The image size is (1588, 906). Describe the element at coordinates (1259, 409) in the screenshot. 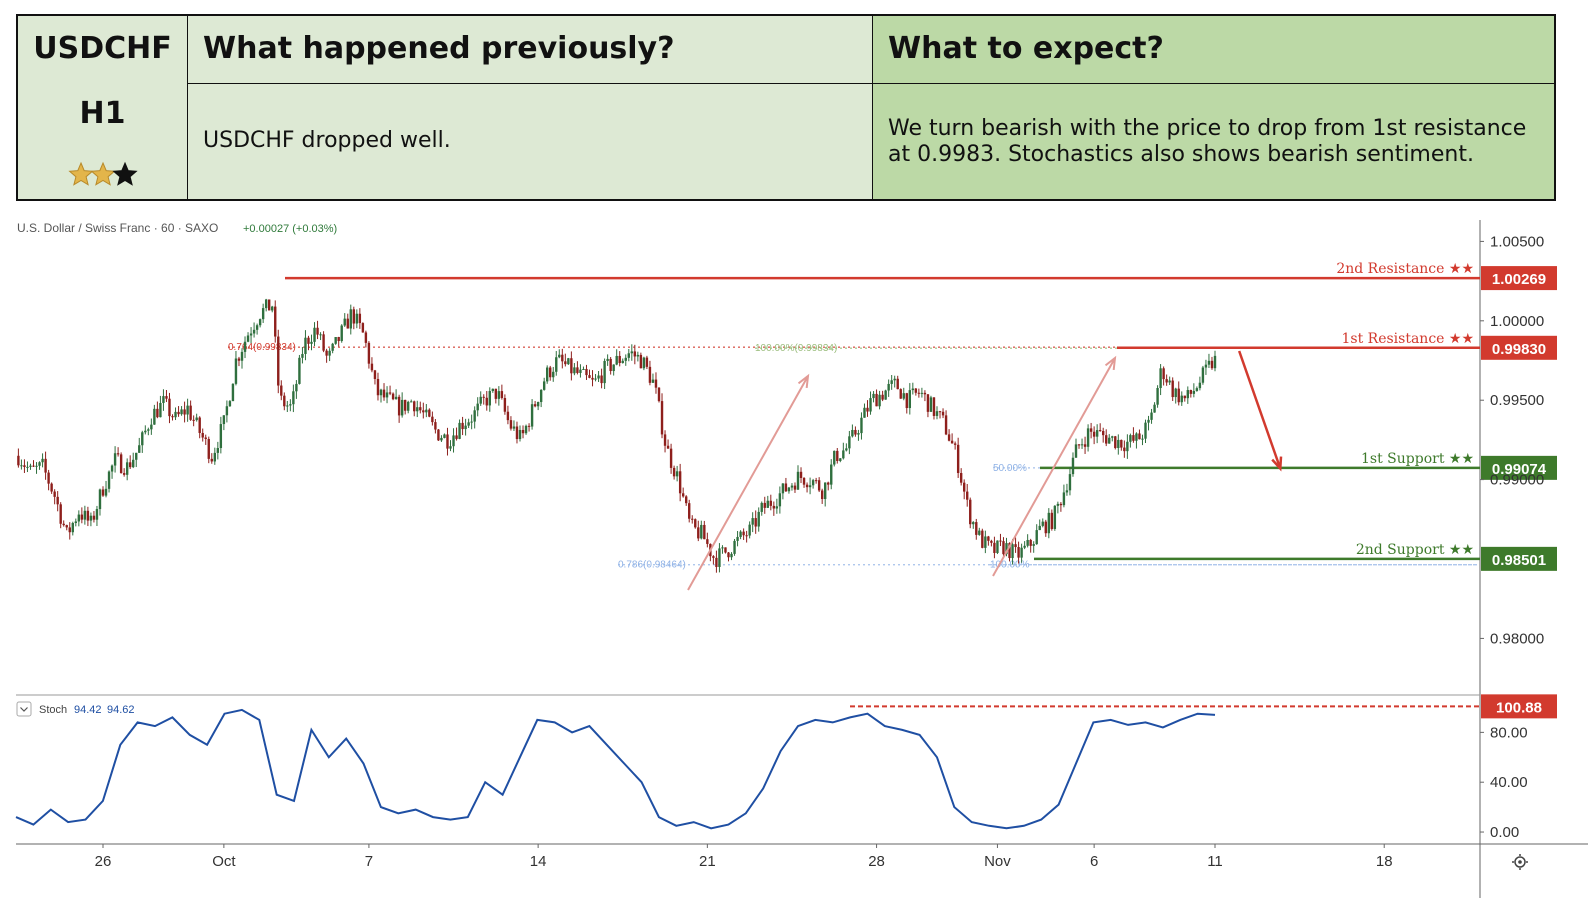

I see `projection-arrow` at that location.